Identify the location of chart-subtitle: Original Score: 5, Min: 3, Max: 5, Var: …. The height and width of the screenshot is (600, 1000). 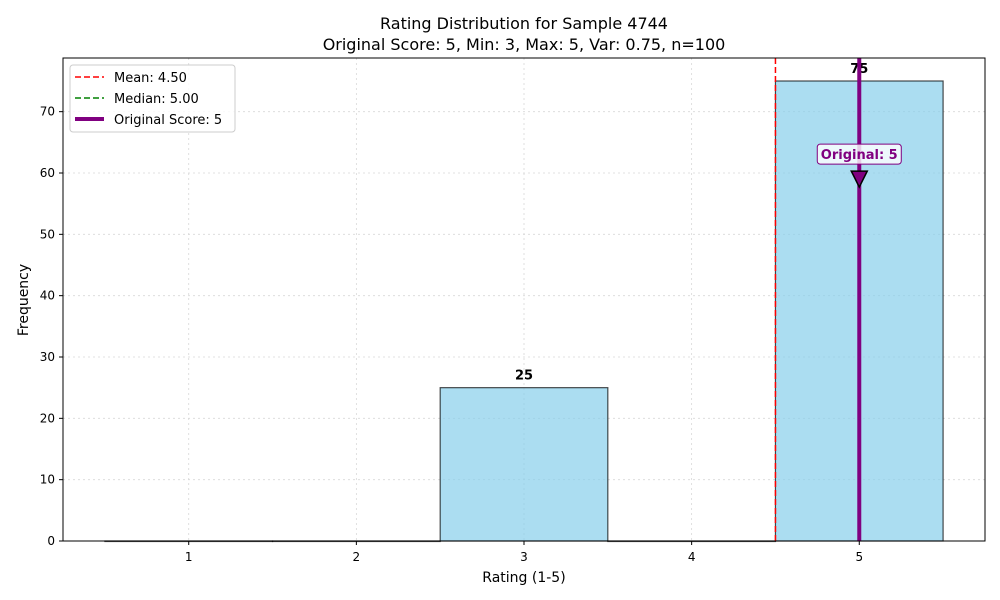
(524, 44).